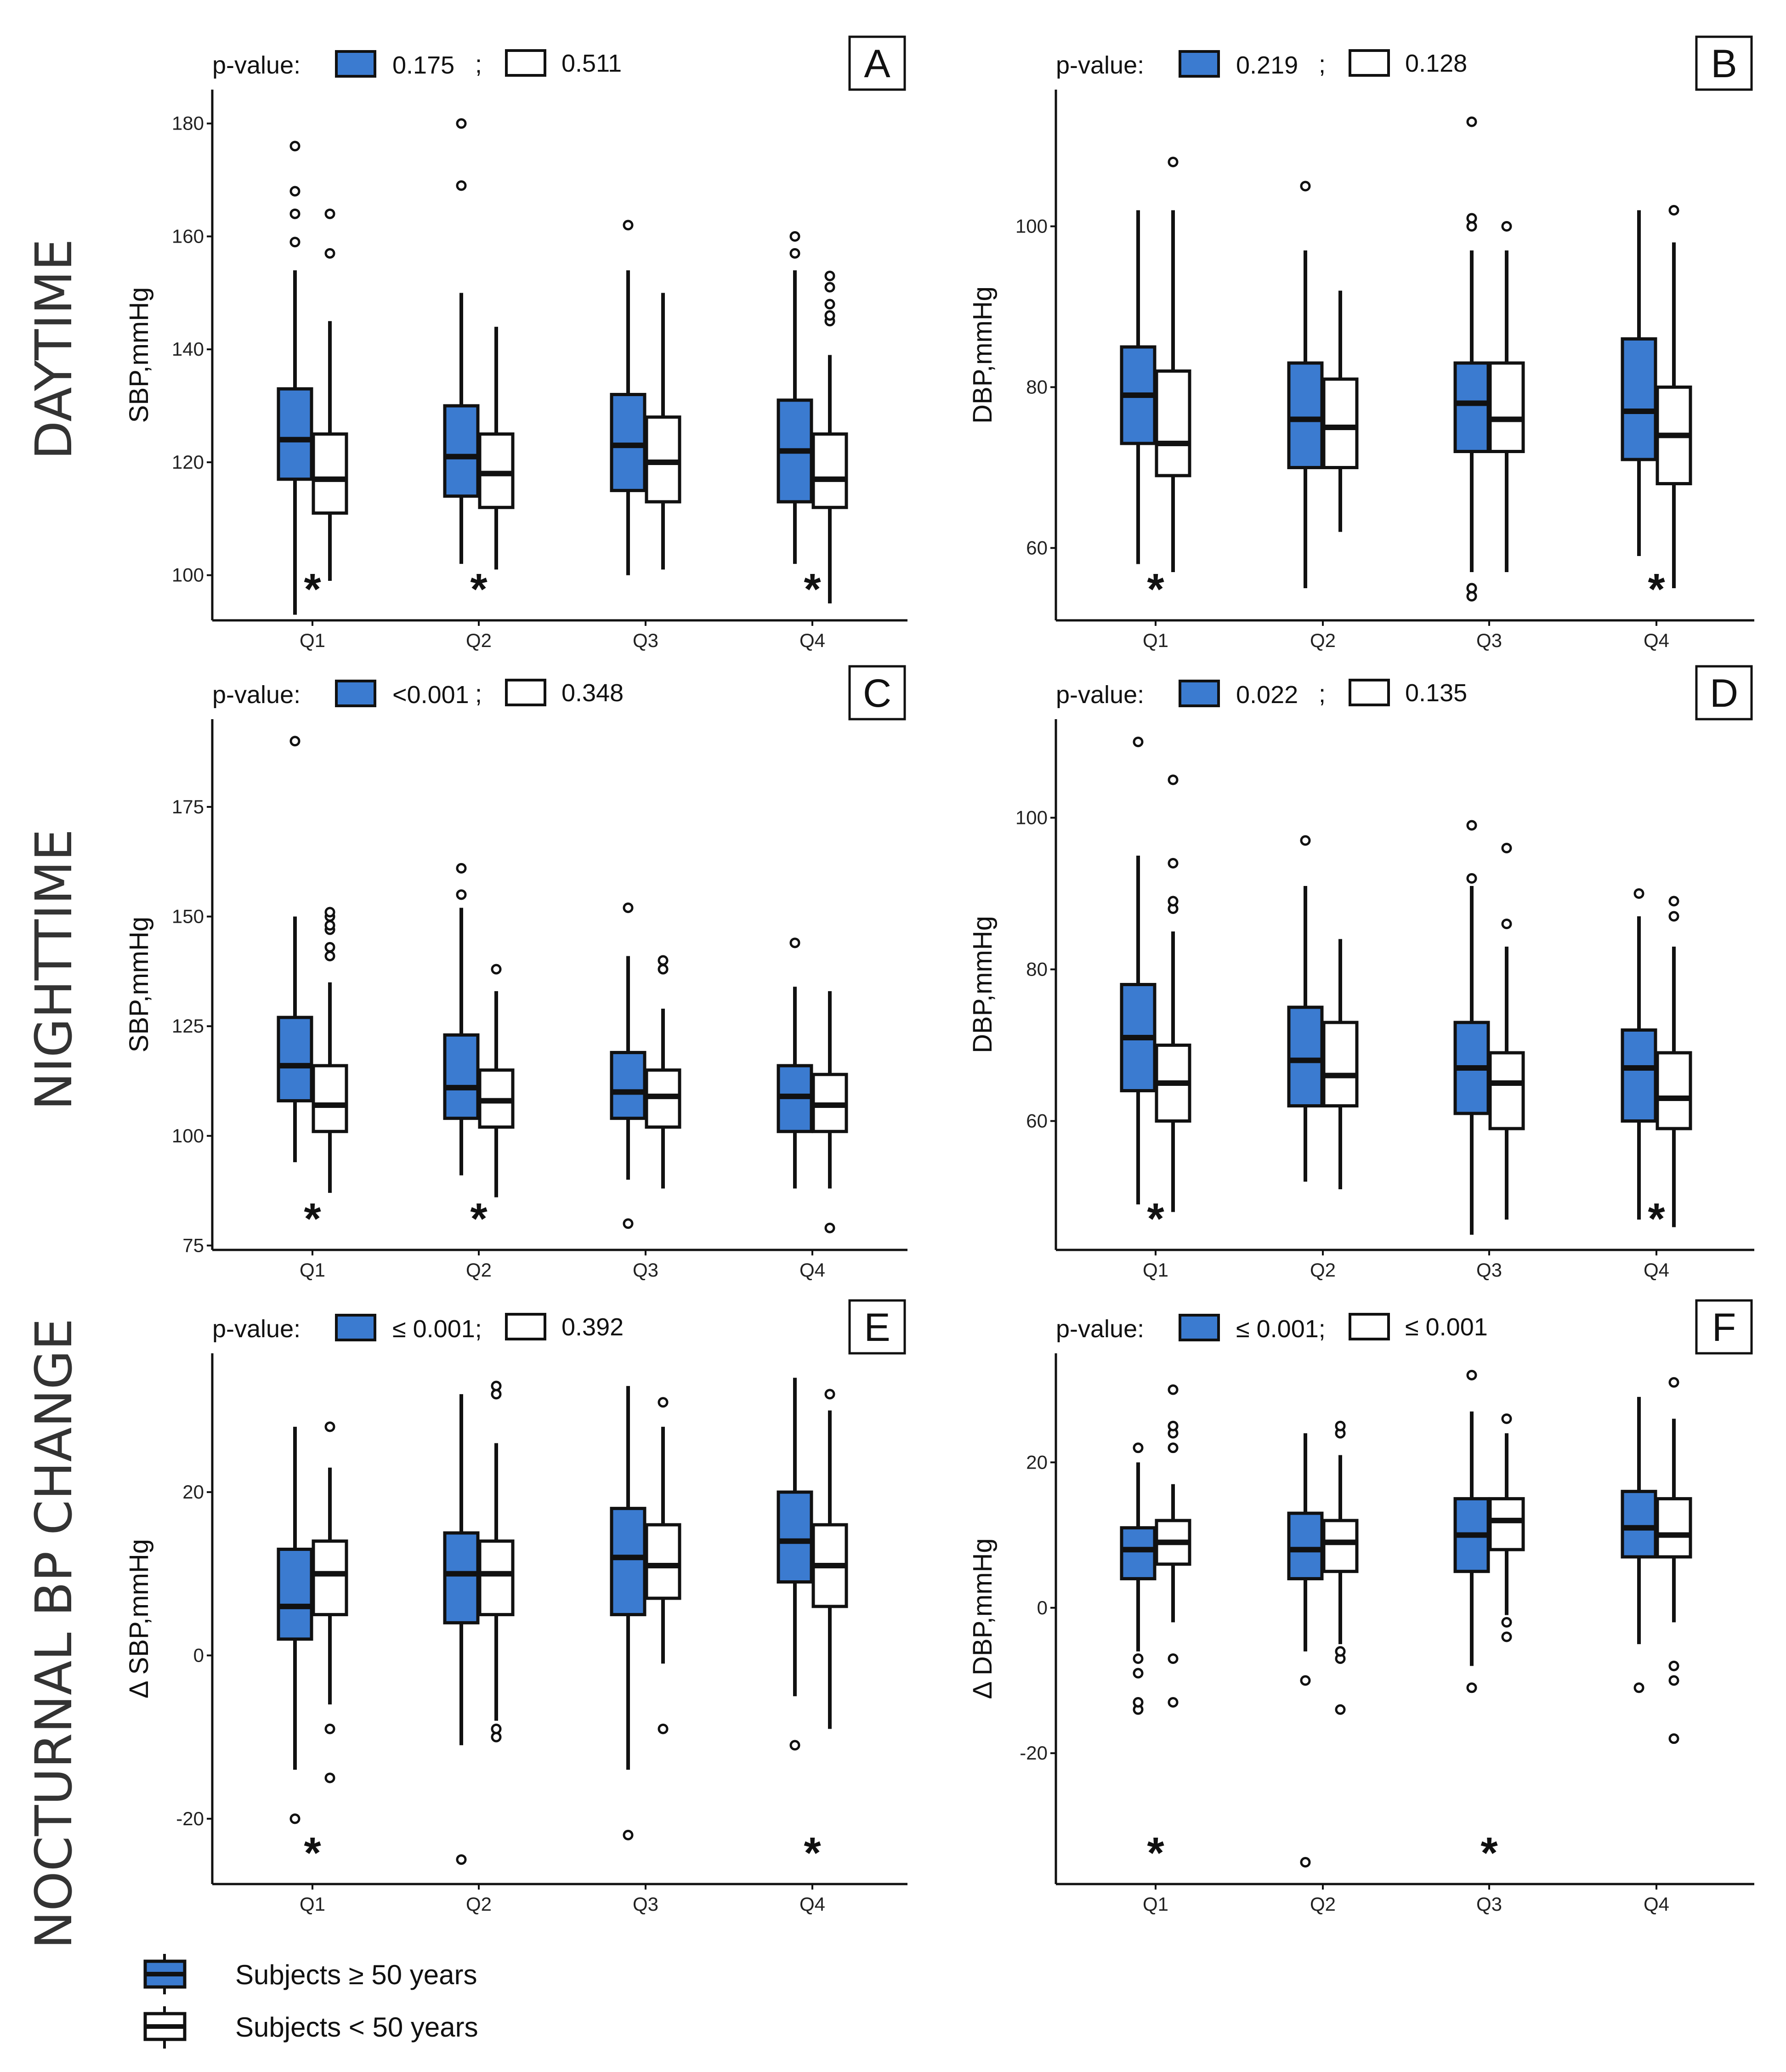 The width and height of the screenshot is (1786, 2072). What do you see at coordinates (53, 969) in the screenshot?
I see `row-label-nighttime: NIGHTTIME` at bounding box center [53, 969].